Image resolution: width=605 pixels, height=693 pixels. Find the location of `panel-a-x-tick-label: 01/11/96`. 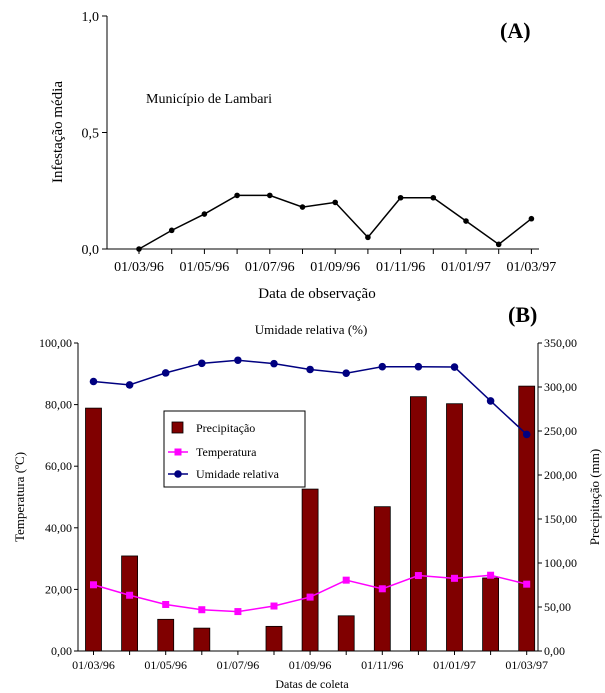

panel-a-x-tick-label: 01/11/96 is located at coordinates (400, 267).